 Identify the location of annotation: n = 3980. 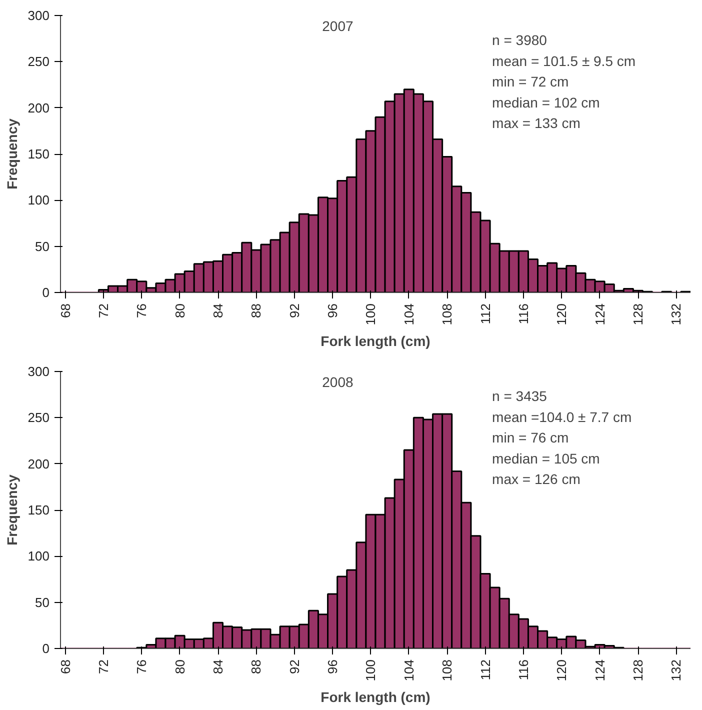
(520, 40).